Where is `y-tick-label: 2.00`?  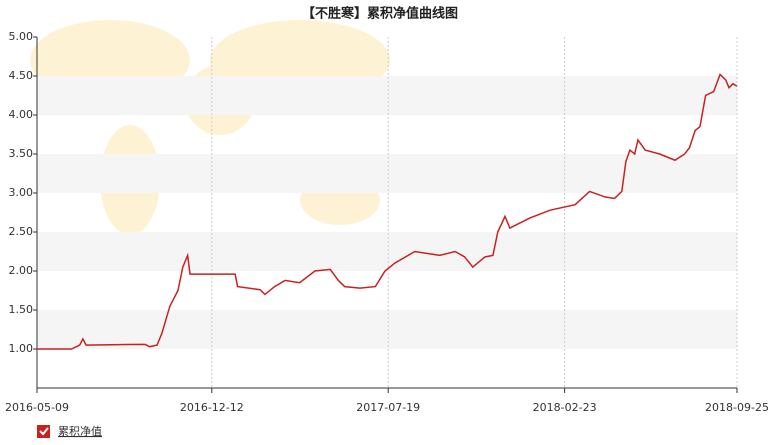
y-tick-label: 2.00 is located at coordinates (21, 270).